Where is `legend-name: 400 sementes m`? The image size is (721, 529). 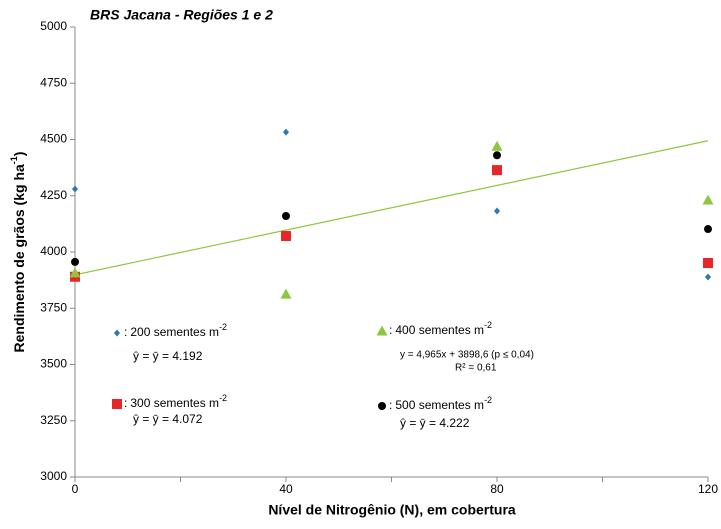
legend-name: 400 sementes m is located at coordinates (439, 330).